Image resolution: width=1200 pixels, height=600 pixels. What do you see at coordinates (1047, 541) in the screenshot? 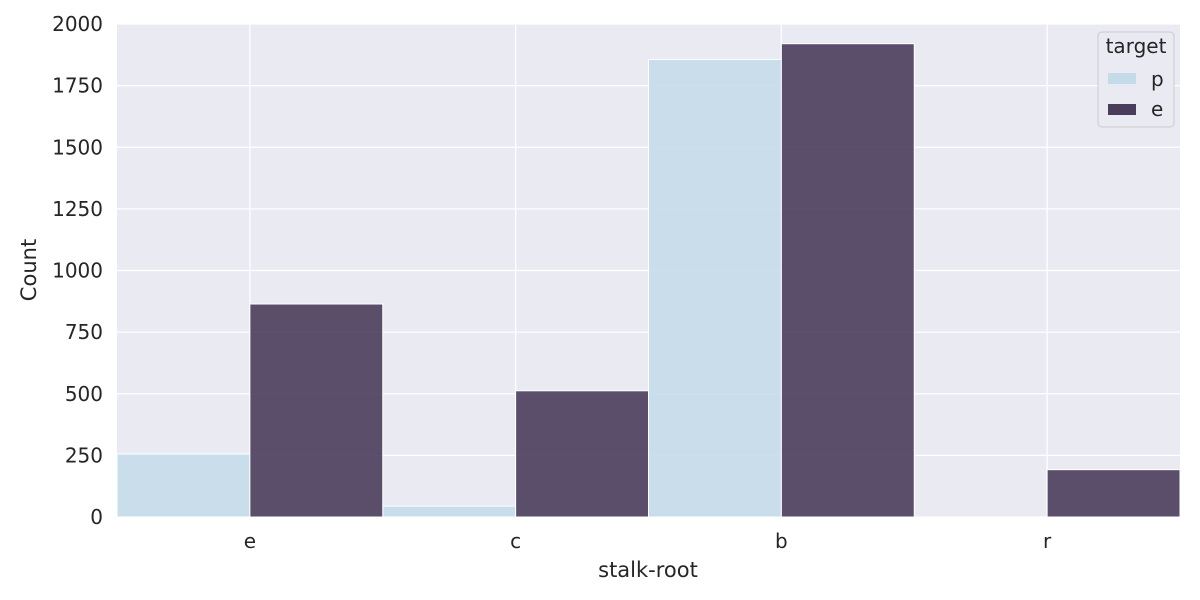
I see `x-tick-label-r: r` at bounding box center [1047, 541].